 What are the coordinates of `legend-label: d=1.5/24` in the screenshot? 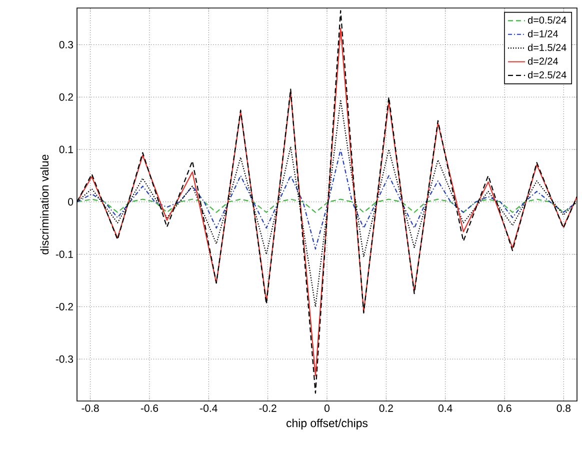 It's located at (547, 48).